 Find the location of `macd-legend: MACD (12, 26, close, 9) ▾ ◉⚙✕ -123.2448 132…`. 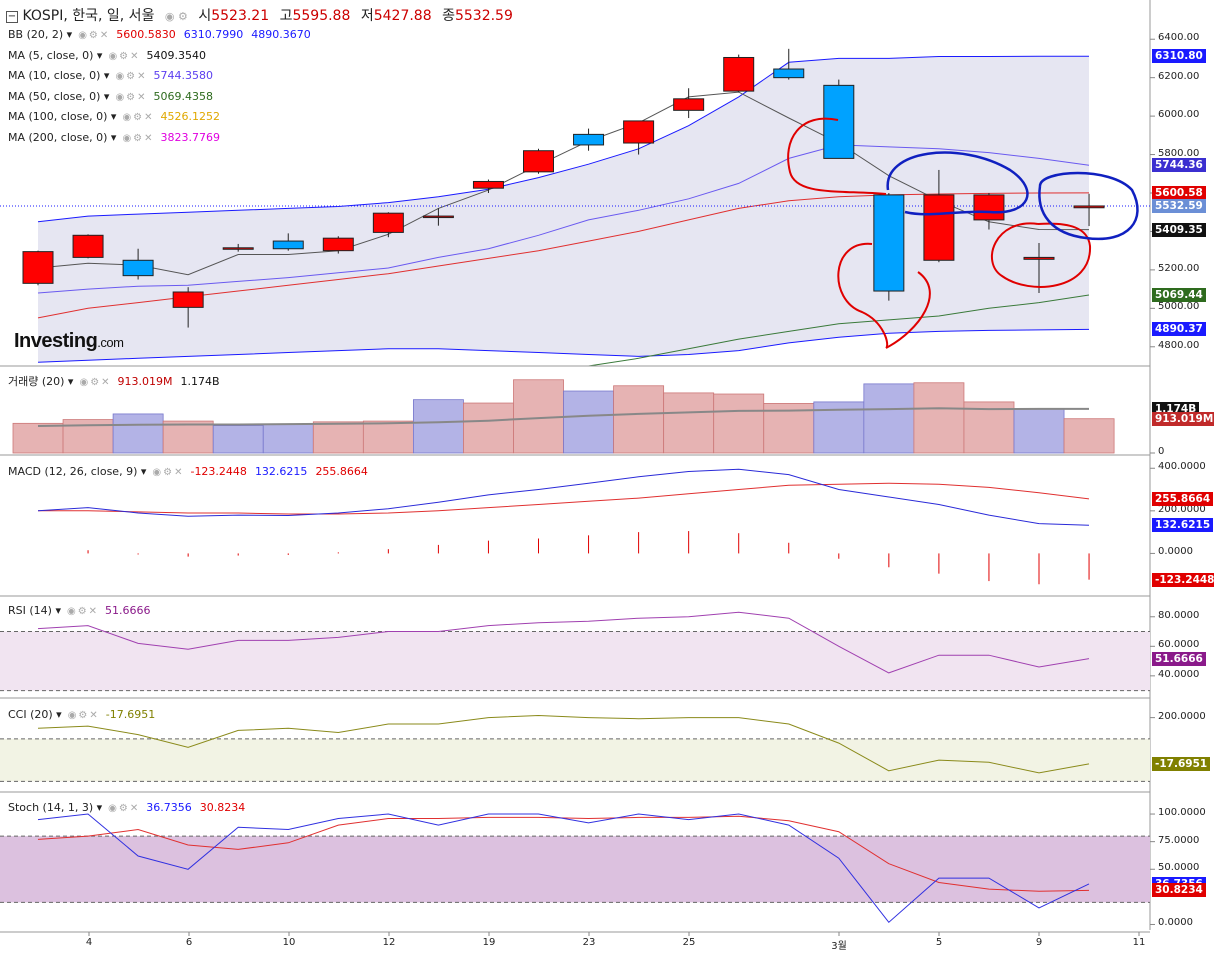

macd-legend: MACD (12, 26, close, 9) ▾ ◉⚙✕ -123.2448 132… is located at coordinates (192, 472).